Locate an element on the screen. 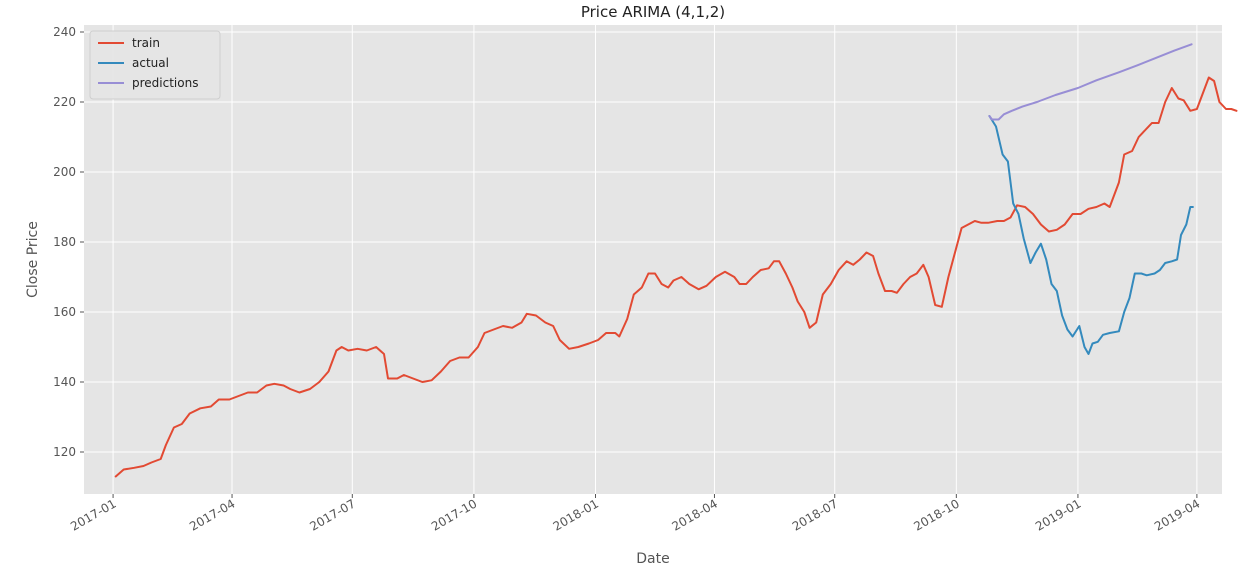 The width and height of the screenshot is (1238, 569). y-tick-label: 180 is located at coordinates (64, 242).